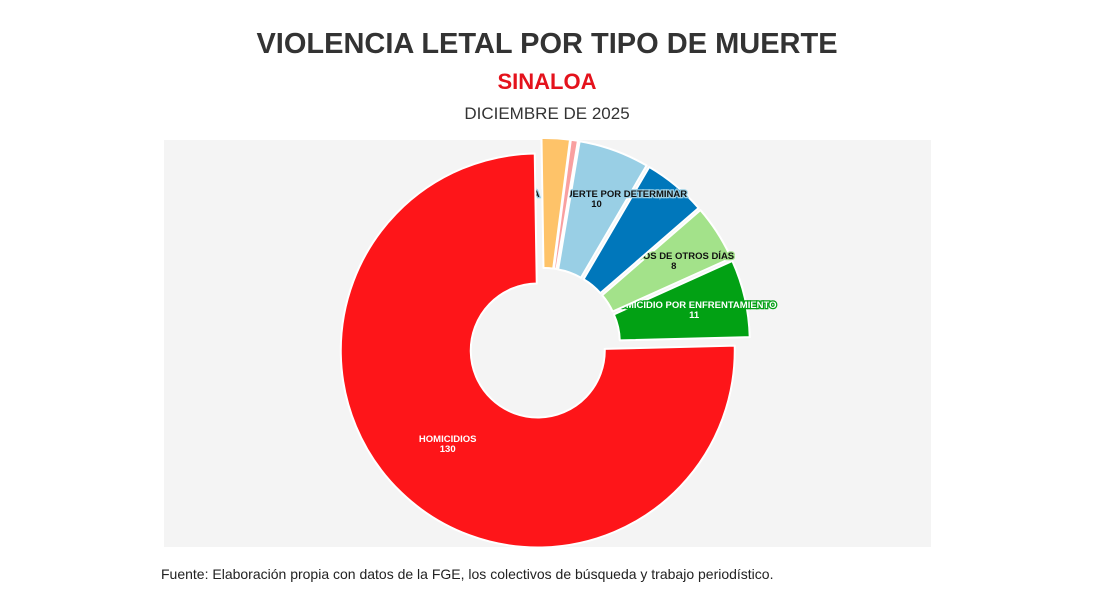 This screenshot has width=1094, height=613. What do you see at coordinates (694, 305) in the screenshot?
I see `slice-category-label: HOMICIDIO POR ENFRENTAMIENTO` at bounding box center [694, 305].